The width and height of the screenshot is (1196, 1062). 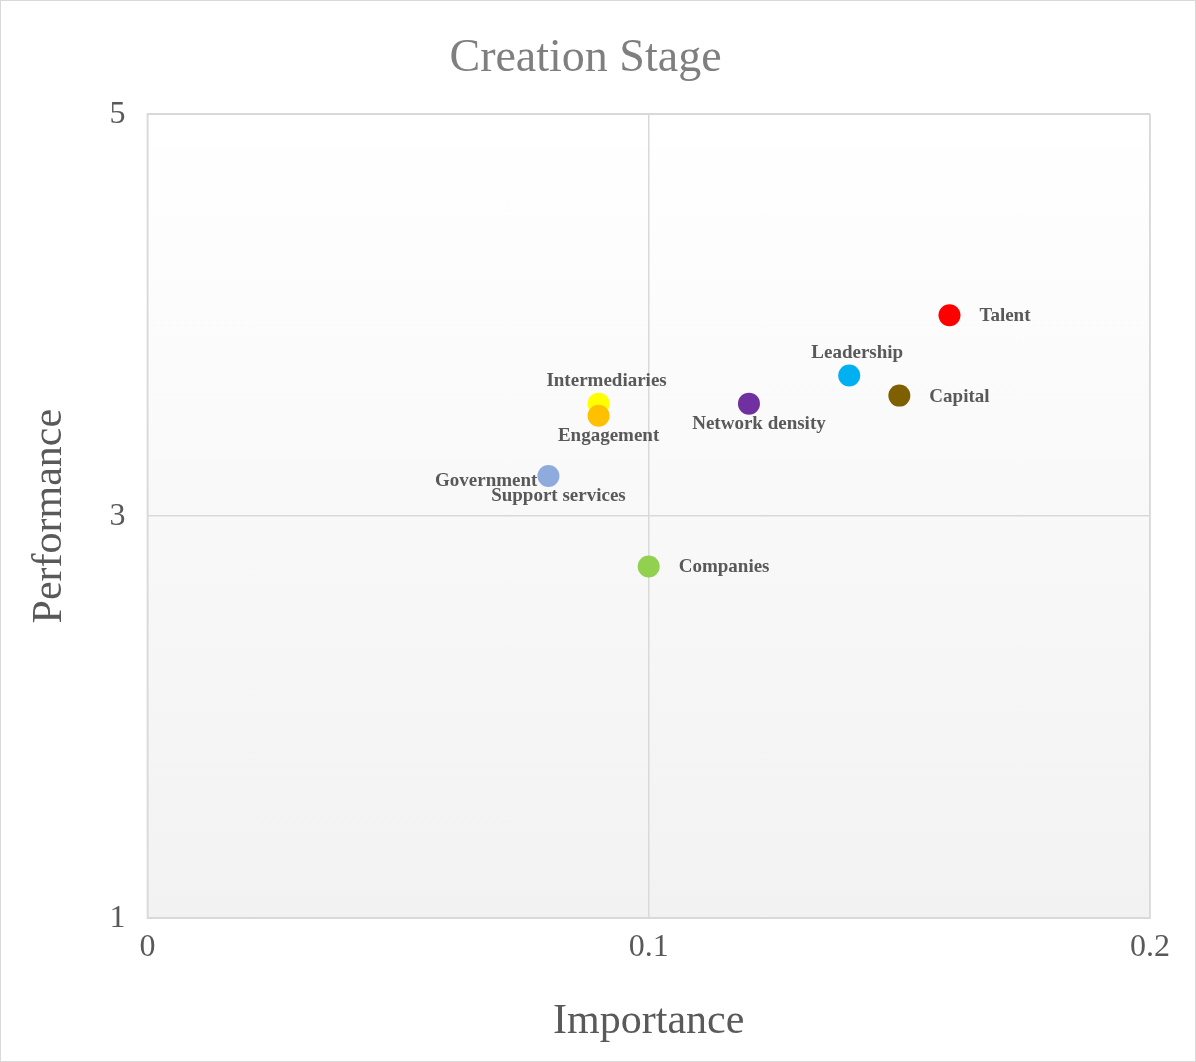 I want to click on series-label: Talent, so click(x=1005, y=315).